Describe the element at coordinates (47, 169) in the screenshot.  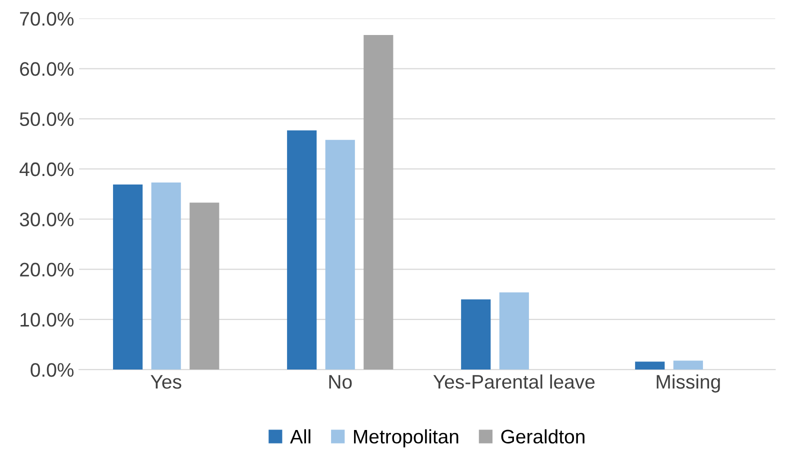
I see `y-tick-label: 40.0%` at that location.